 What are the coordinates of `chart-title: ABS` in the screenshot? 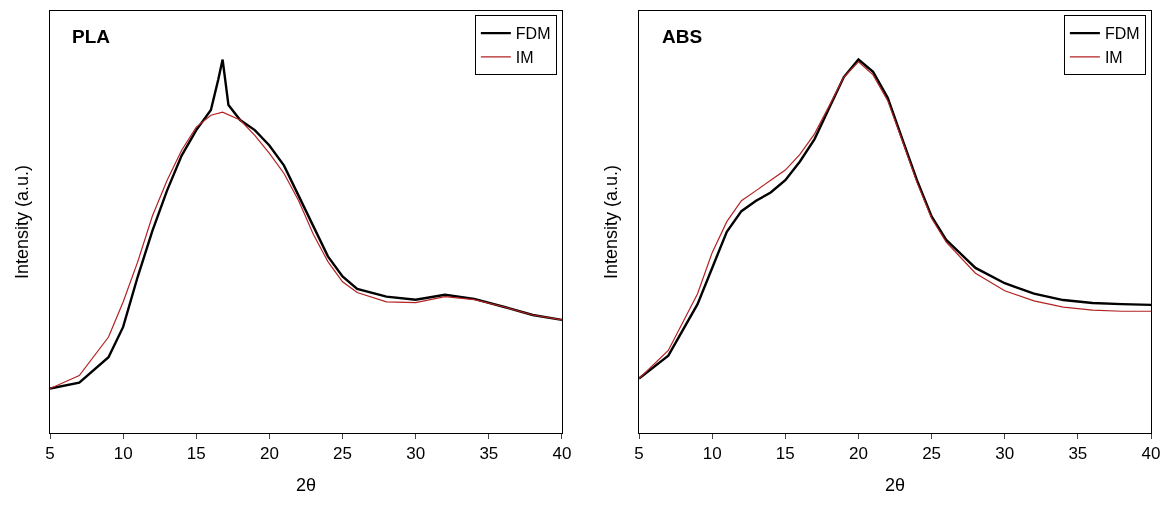 It's located at (682, 36).